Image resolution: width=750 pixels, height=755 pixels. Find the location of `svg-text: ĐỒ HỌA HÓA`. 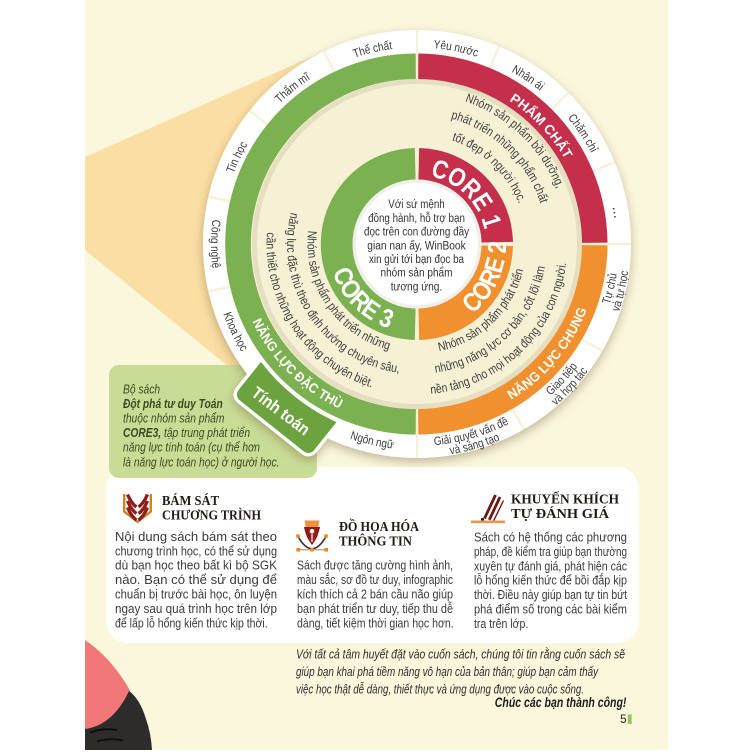

svg-text: ĐỒ HỌA HÓA is located at coordinates (379, 526).